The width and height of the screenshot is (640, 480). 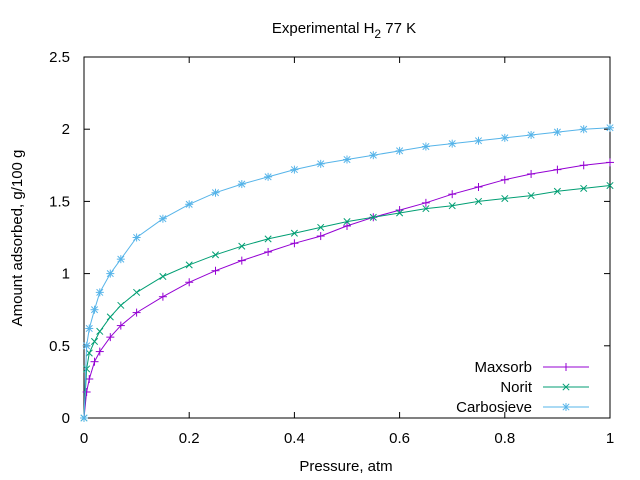 I want to click on legend-item-maxsorb: Maxsorb, so click(x=531, y=367).